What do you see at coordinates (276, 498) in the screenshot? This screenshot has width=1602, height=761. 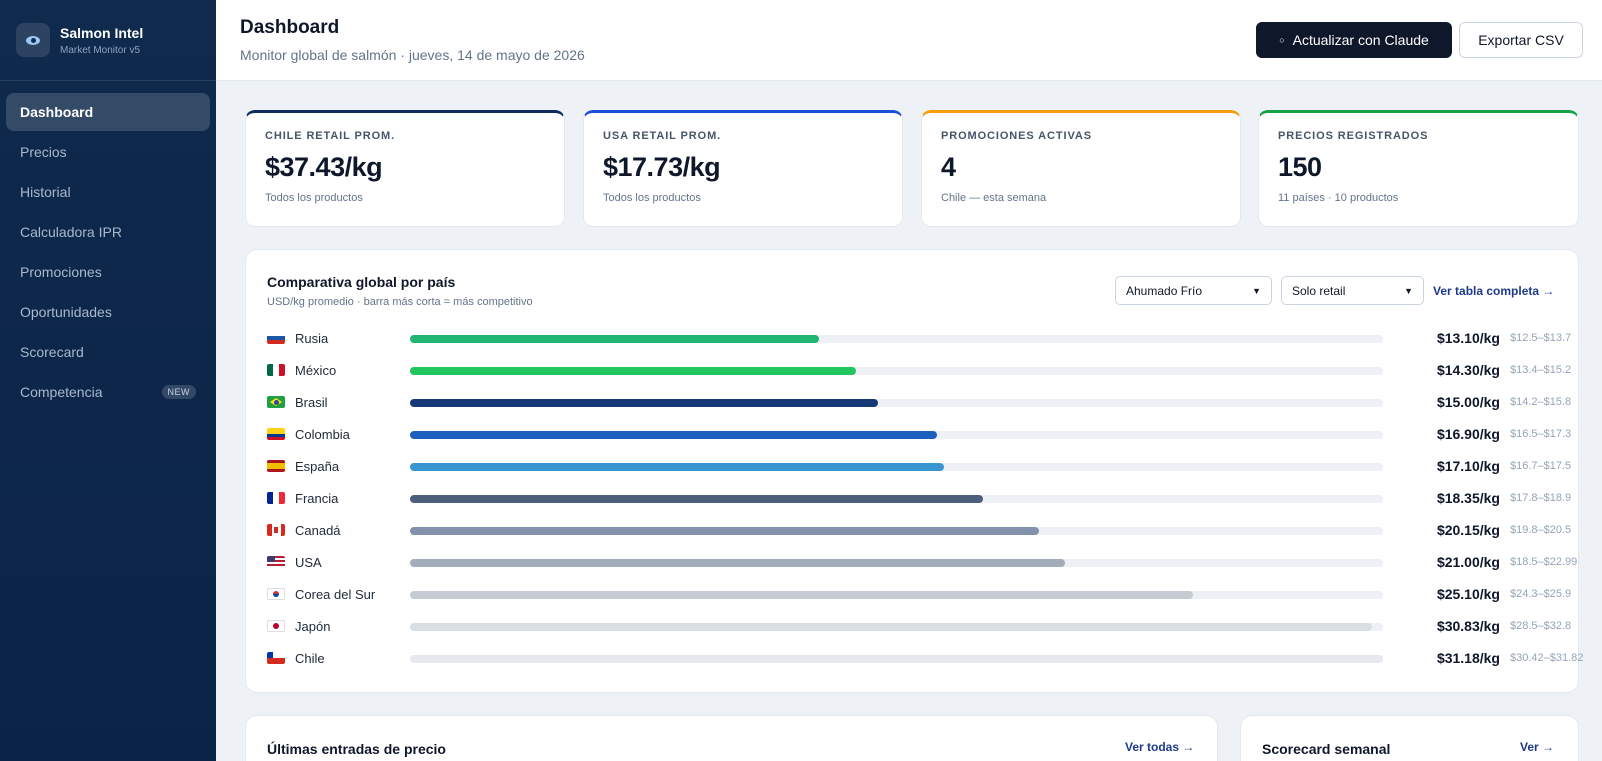 I see `fr-flag-icon` at bounding box center [276, 498].